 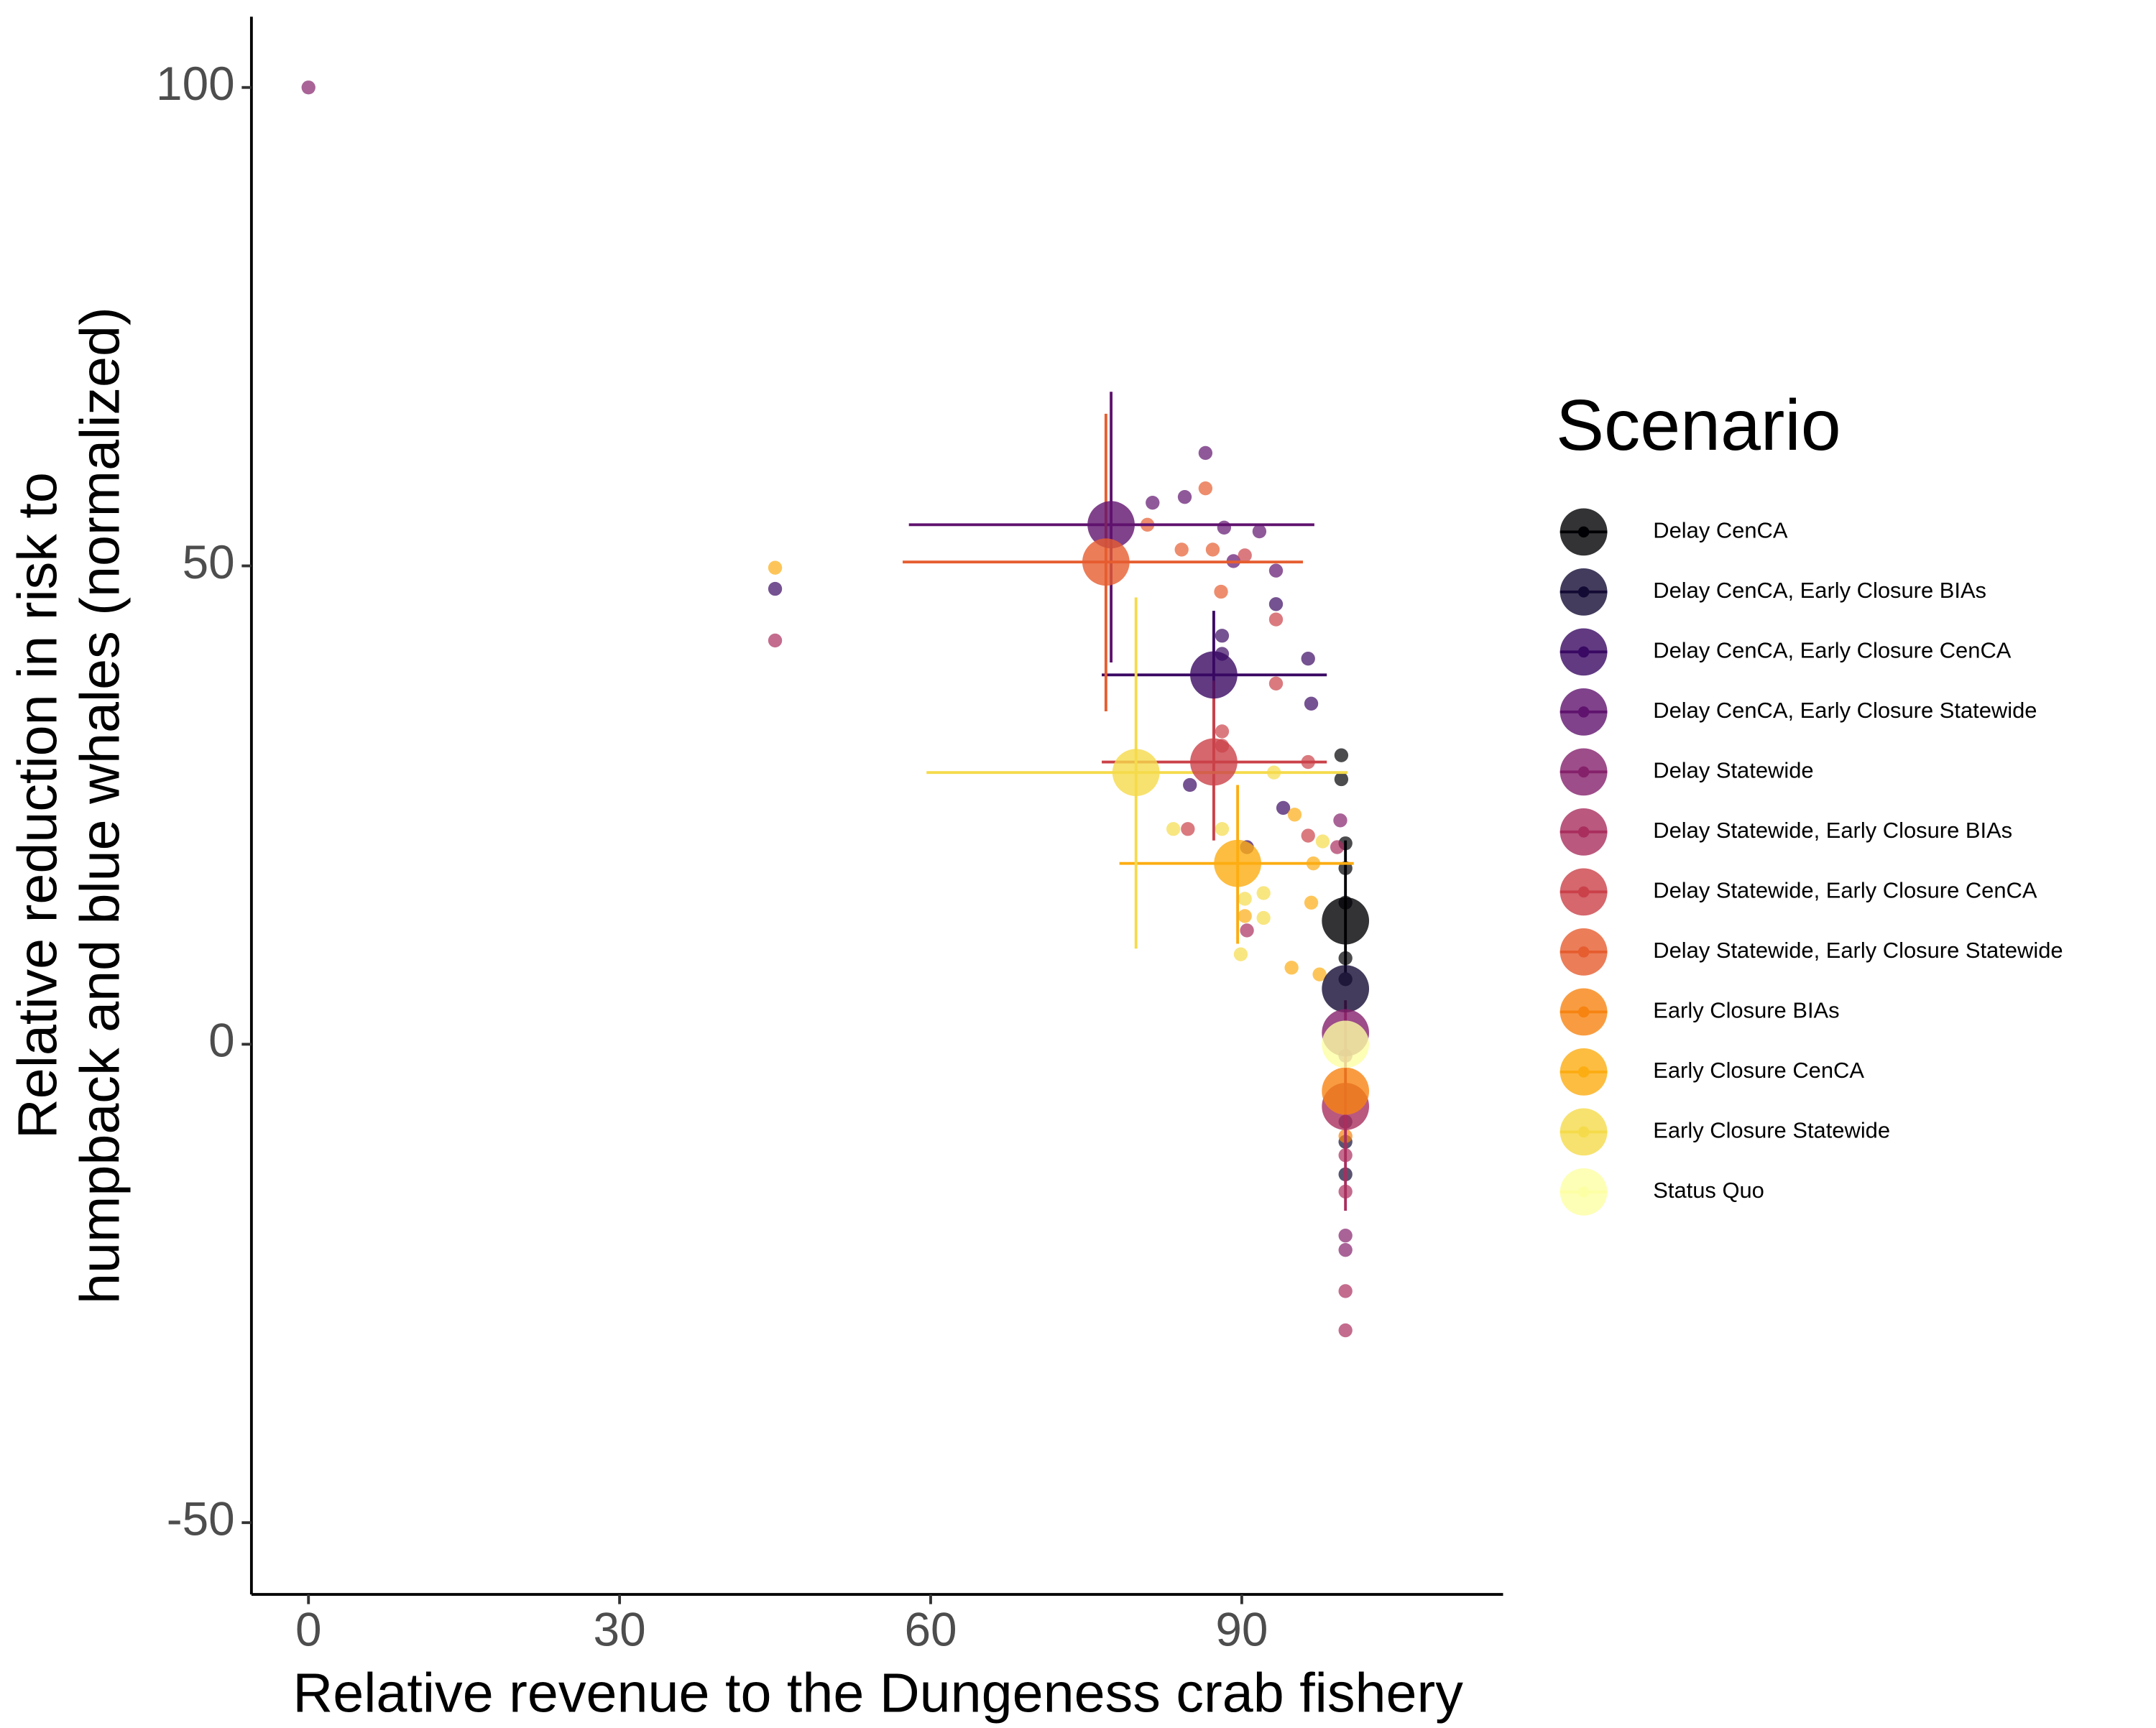 I want to click on legend-item: Delay Statewide, so click(x=1687, y=772).